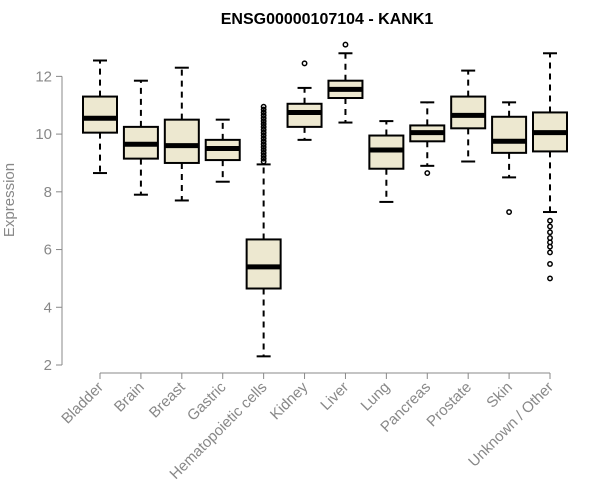 The height and width of the screenshot is (500, 600). Describe the element at coordinates (48, 307) in the screenshot. I see `y-tick-label: 4` at that location.